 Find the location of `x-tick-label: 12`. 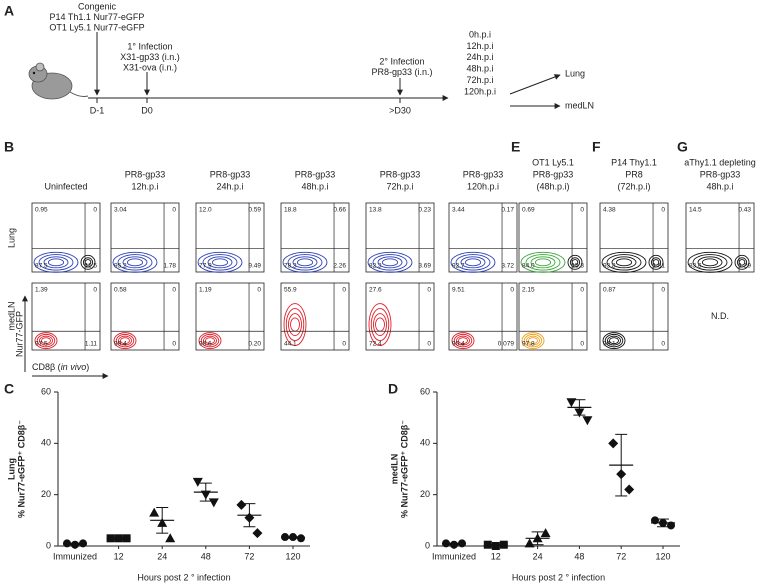

x-tick-label: 12 is located at coordinates (496, 556).